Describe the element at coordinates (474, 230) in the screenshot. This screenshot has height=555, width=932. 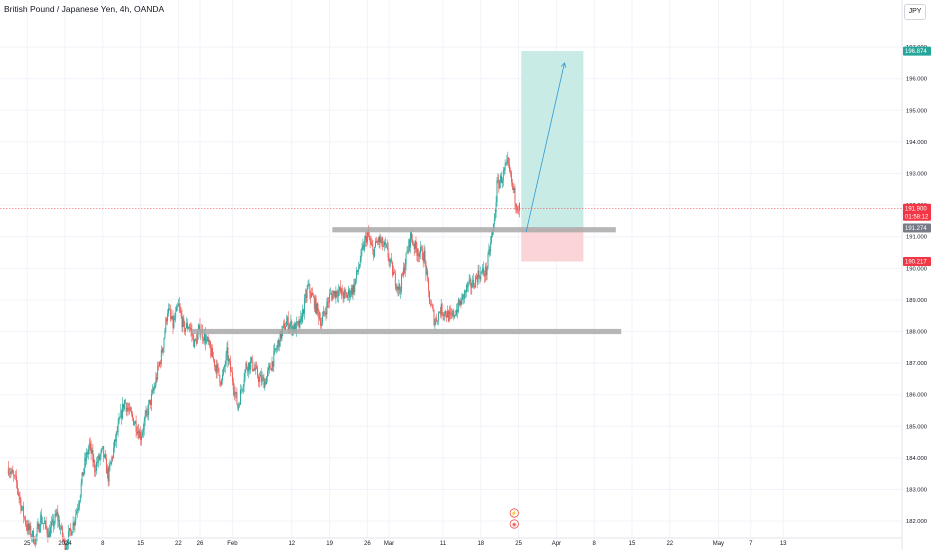
I see `resistance-zone` at that location.